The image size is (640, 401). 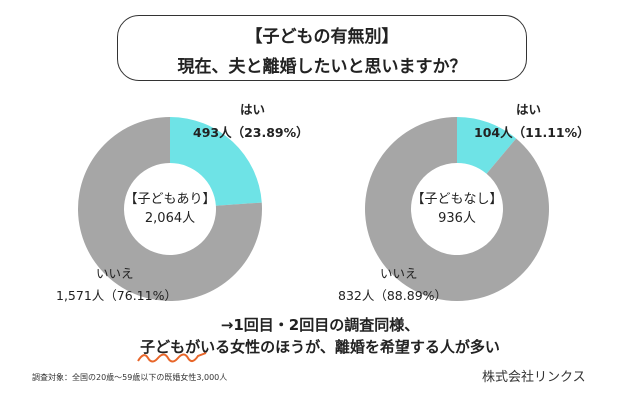 I want to click on wavy-underline, so click(x=172, y=357).